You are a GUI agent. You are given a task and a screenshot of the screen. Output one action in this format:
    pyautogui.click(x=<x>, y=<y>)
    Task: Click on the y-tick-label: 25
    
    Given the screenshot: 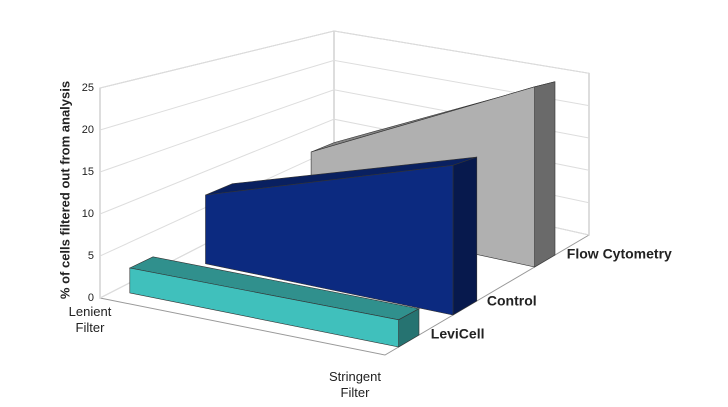 What is the action you would take?
    pyautogui.click(x=88, y=88)
    